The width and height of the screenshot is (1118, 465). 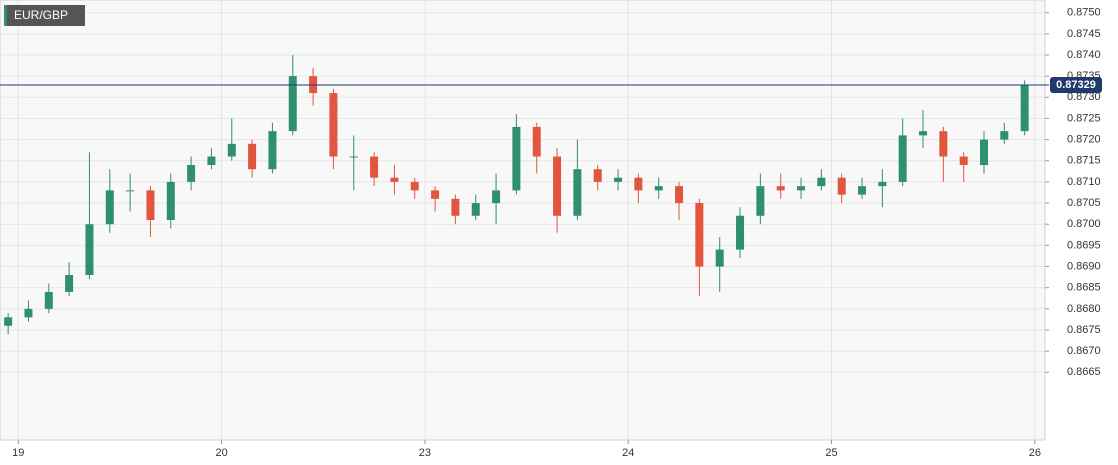 What do you see at coordinates (628, 453) in the screenshot?
I see `x-tick-label: 24` at bounding box center [628, 453].